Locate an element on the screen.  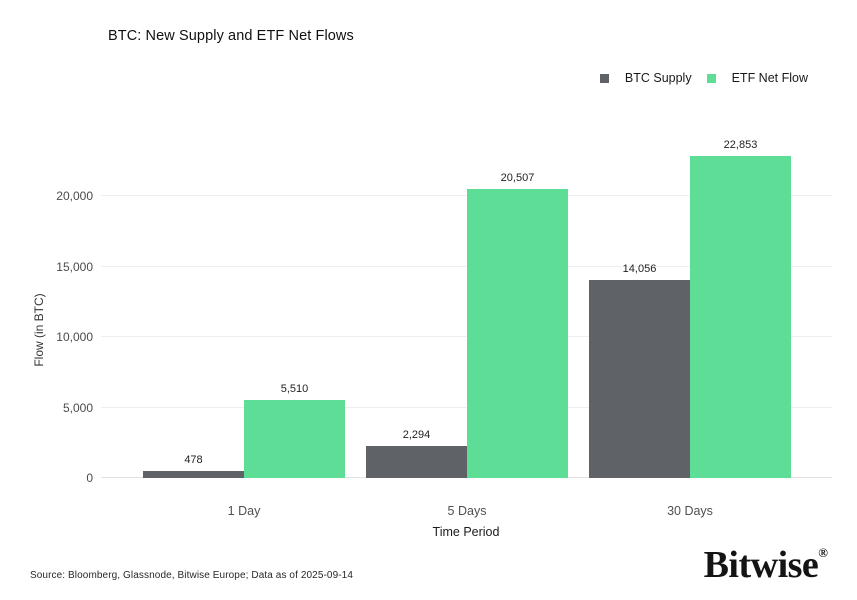
registered-trademark-icon: ® is located at coordinates (823, 552).